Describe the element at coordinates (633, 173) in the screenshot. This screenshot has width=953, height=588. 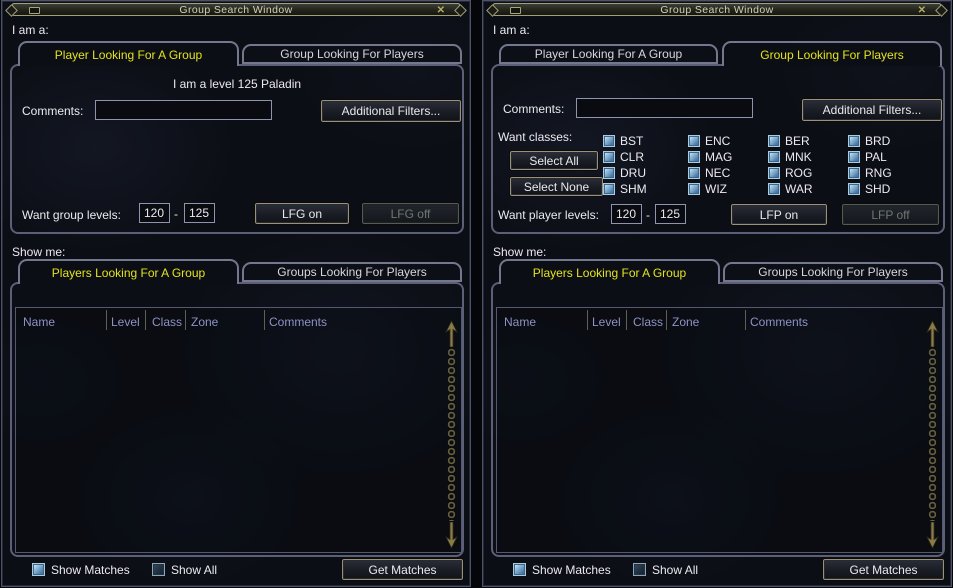
I see `class-label: DRU` at that location.